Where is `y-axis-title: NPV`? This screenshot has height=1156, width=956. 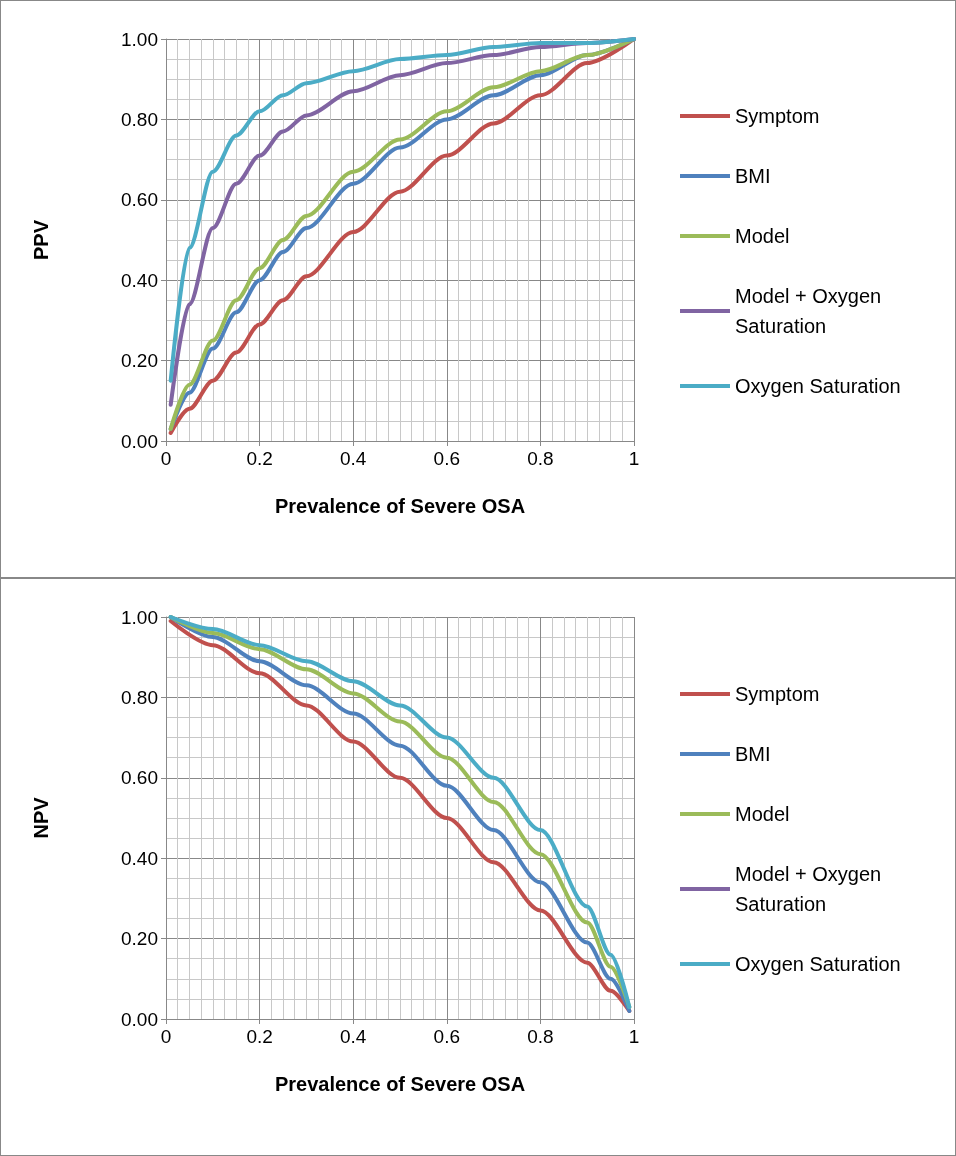 y-axis-title: NPV is located at coordinates (41, 817).